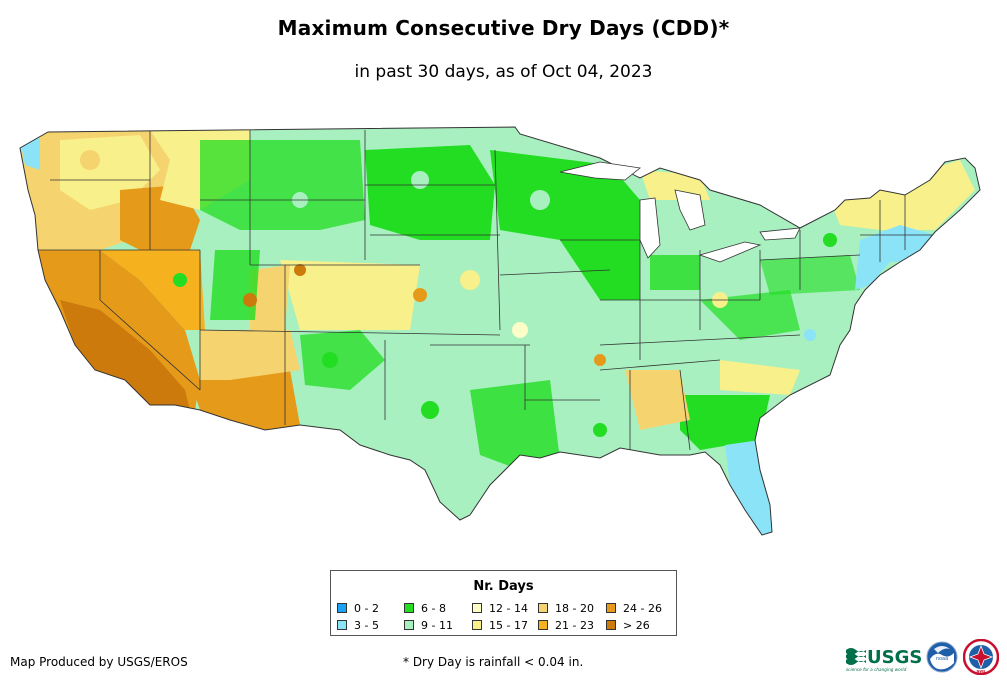 This screenshot has height=691, width=1007. I want to click on legend-item-0-2: 0 - 2, so click(358, 608).